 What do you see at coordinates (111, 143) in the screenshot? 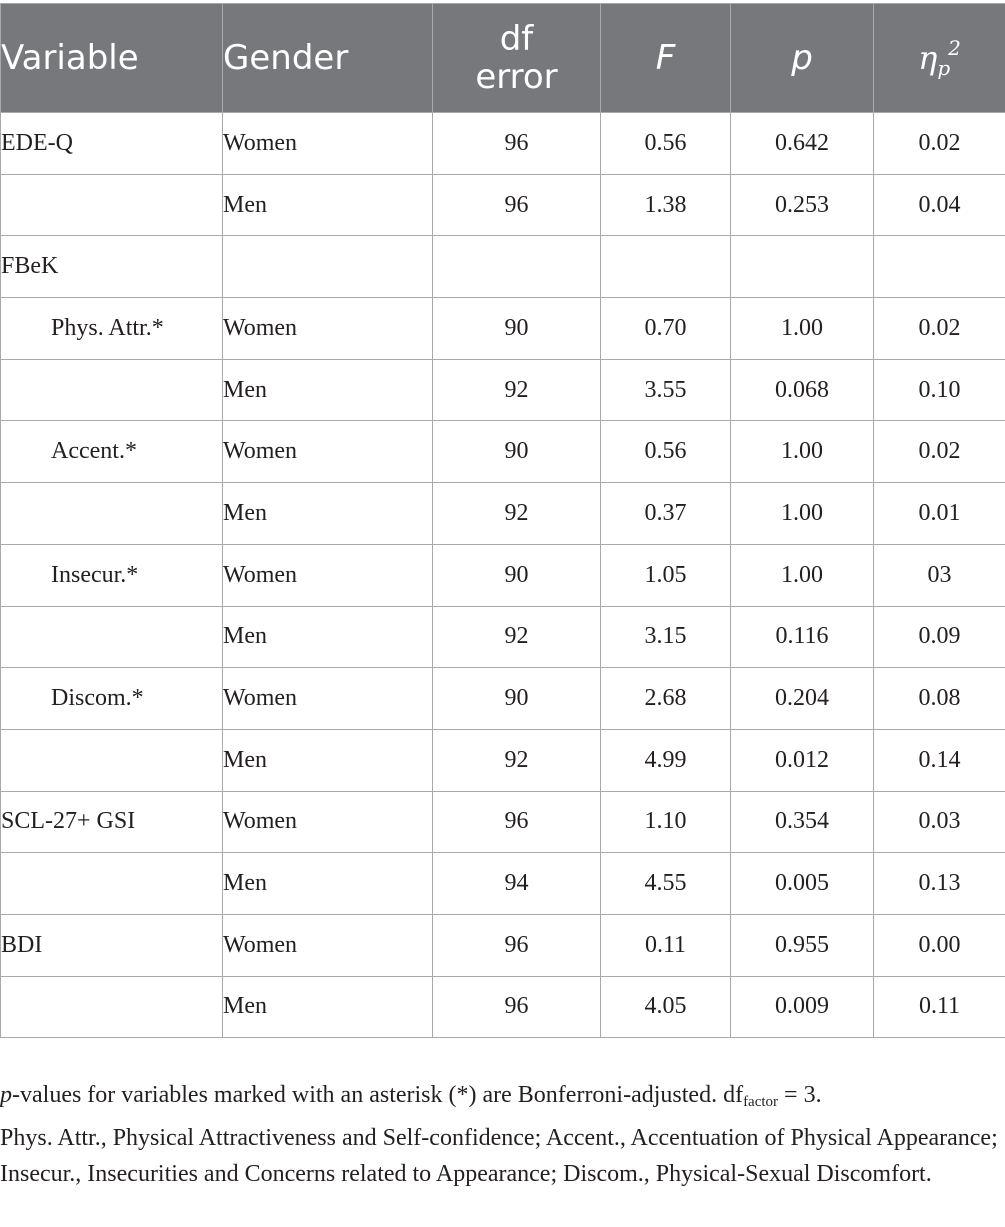
I see `cell-variable: EDE-Q` at bounding box center [111, 143].